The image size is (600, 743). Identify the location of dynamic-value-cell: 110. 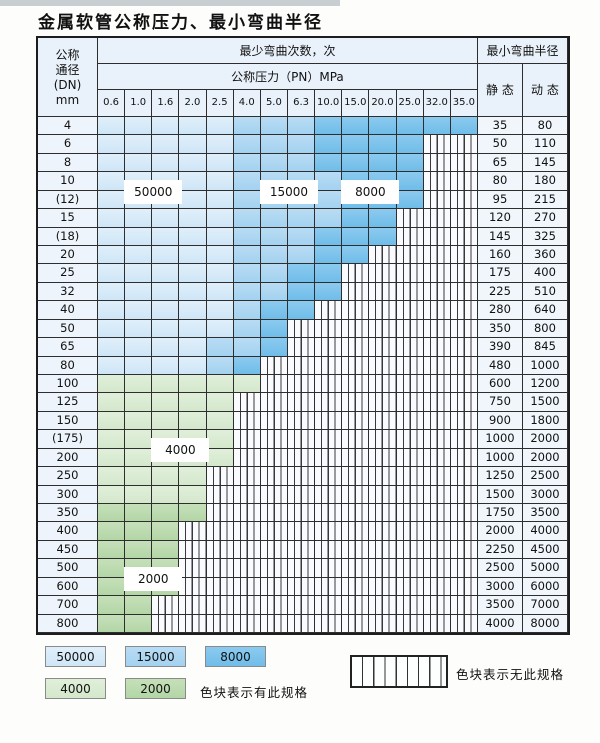
(545, 144).